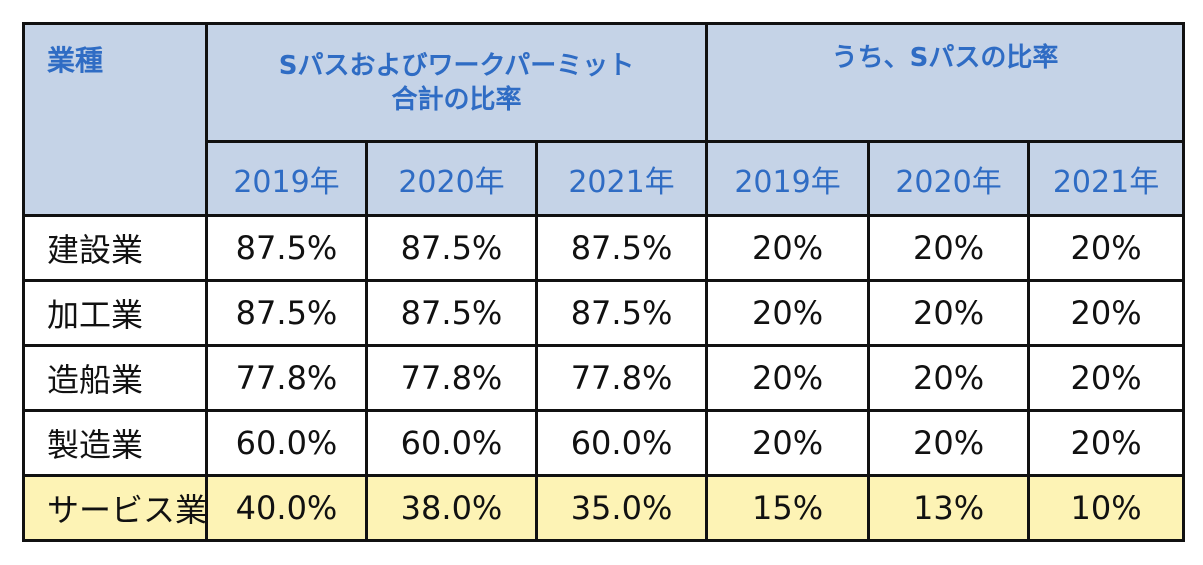 The height and width of the screenshot is (565, 1203). I want to click on ratio-cell: 35.0%, so click(621, 508).